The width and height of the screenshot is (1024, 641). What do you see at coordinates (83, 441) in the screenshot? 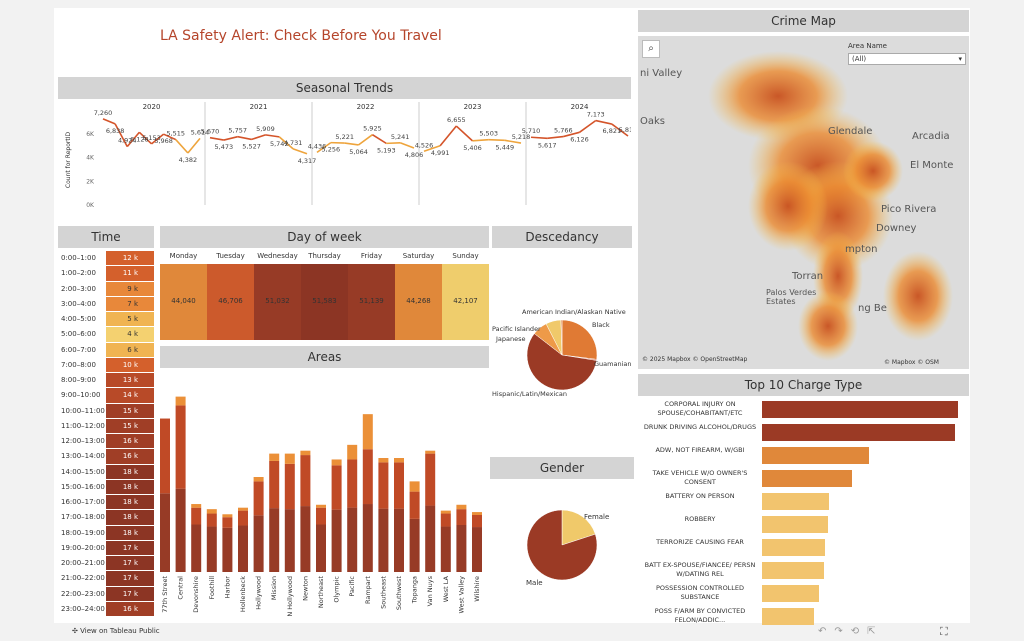
I see `time-label: 12:00–13:00` at bounding box center [83, 441].